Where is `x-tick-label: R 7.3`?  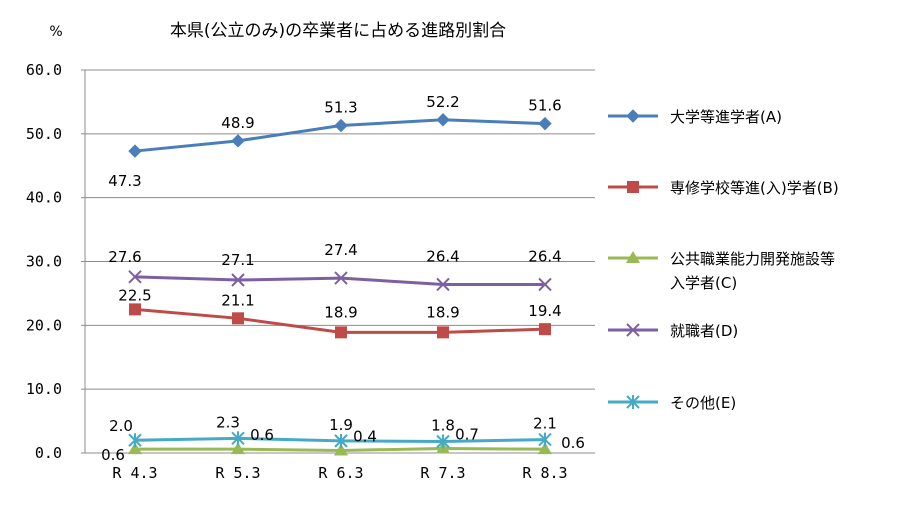
x-tick-label: R 7.3 is located at coordinates (442, 473).